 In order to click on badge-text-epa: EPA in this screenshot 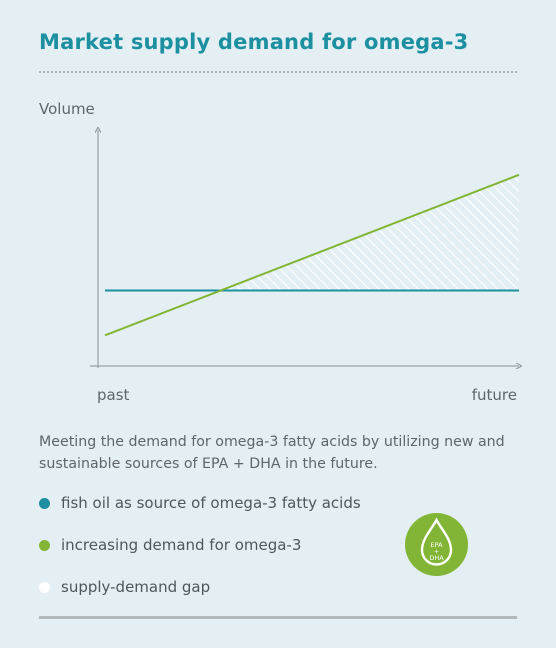, I will do `click(436, 545)`.